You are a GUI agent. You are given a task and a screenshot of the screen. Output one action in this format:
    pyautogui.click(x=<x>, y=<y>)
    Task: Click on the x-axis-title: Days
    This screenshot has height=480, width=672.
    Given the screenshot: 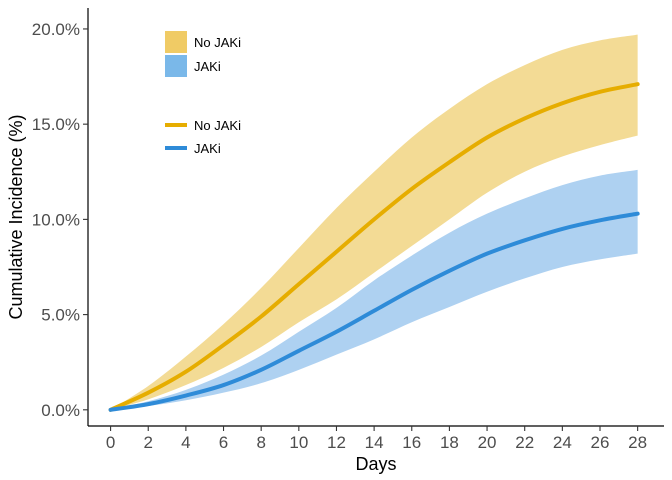 What is the action you would take?
    pyautogui.click(x=375, y=464)
    